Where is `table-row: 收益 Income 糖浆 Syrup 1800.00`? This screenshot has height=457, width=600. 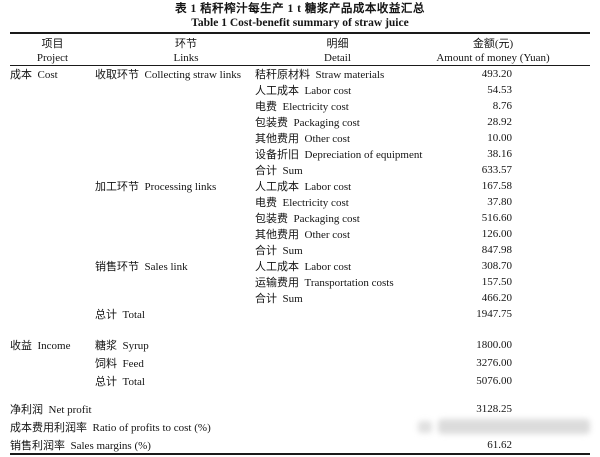 table-row: 收益 Income 糖浆 Syrup 1800.00 is located at coordinates (300, 345).